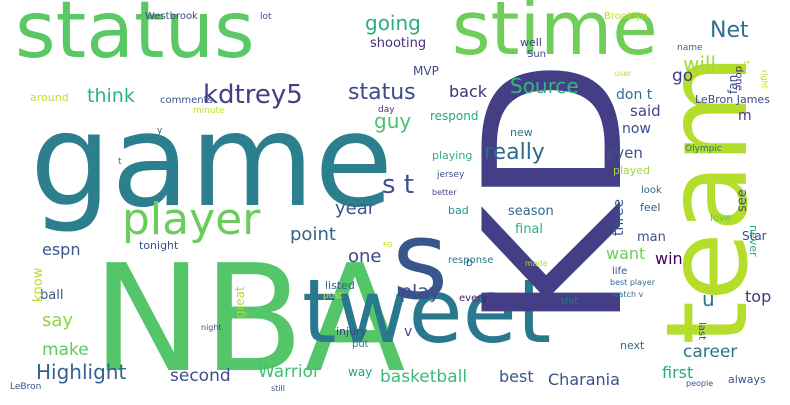 Image resolution: width=790 pixels, height=405 pixels. I want to click on word-day: day, so click(386, 110).